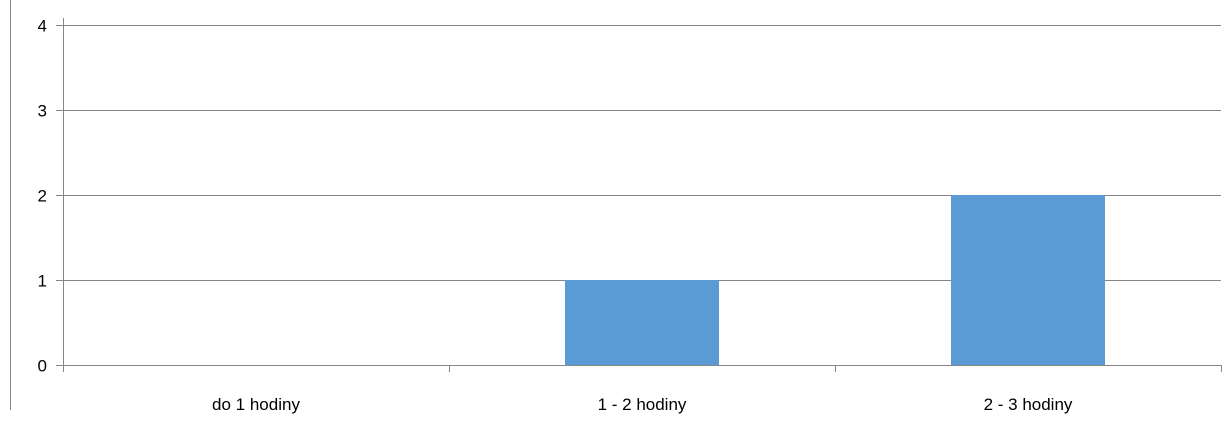  What do you see at coordinates (42, 111) in the screenshot?
I see `y-tick-label: 3` at bounding box center [42, 111].